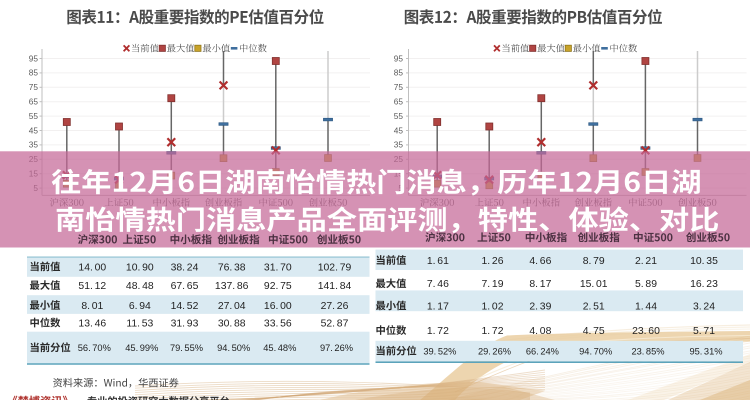  What do you see at coordinates (704, 261) in the screenshot?
I see `svg-text: 10. 35` at bounding box center [704, 261].